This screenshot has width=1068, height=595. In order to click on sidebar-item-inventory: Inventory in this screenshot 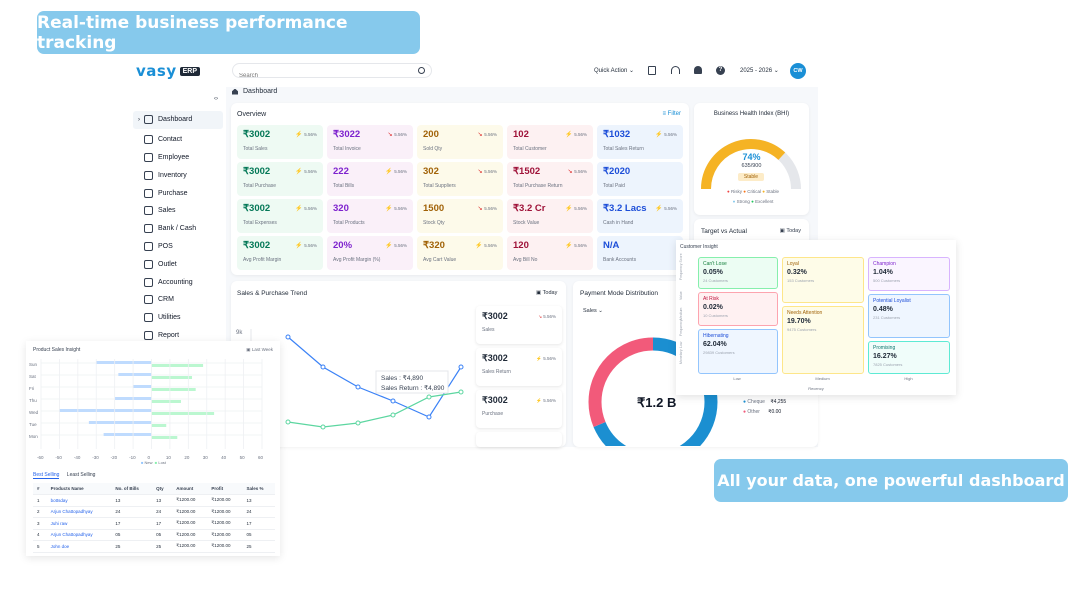, I will do `click(178, 175)`.